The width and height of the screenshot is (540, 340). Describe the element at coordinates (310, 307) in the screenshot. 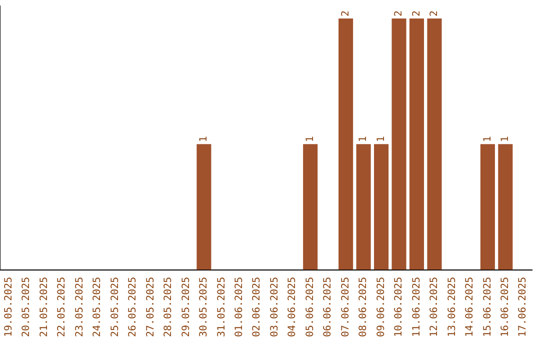

I see `x-tick-label: 05.06.2025` at that location.